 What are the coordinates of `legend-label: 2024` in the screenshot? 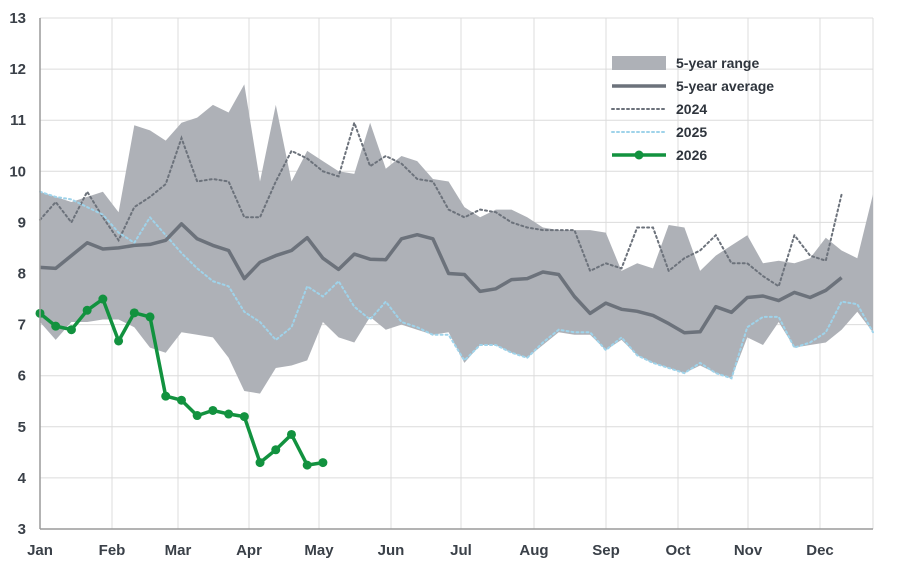 It's located at (691, 109).